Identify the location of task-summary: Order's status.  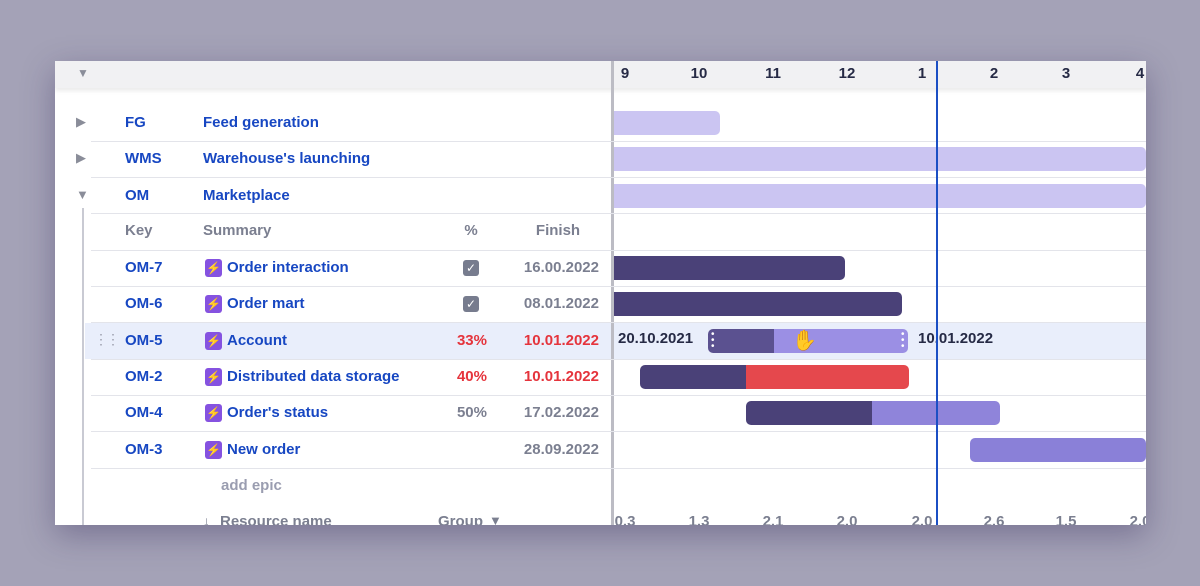
(278, 412).